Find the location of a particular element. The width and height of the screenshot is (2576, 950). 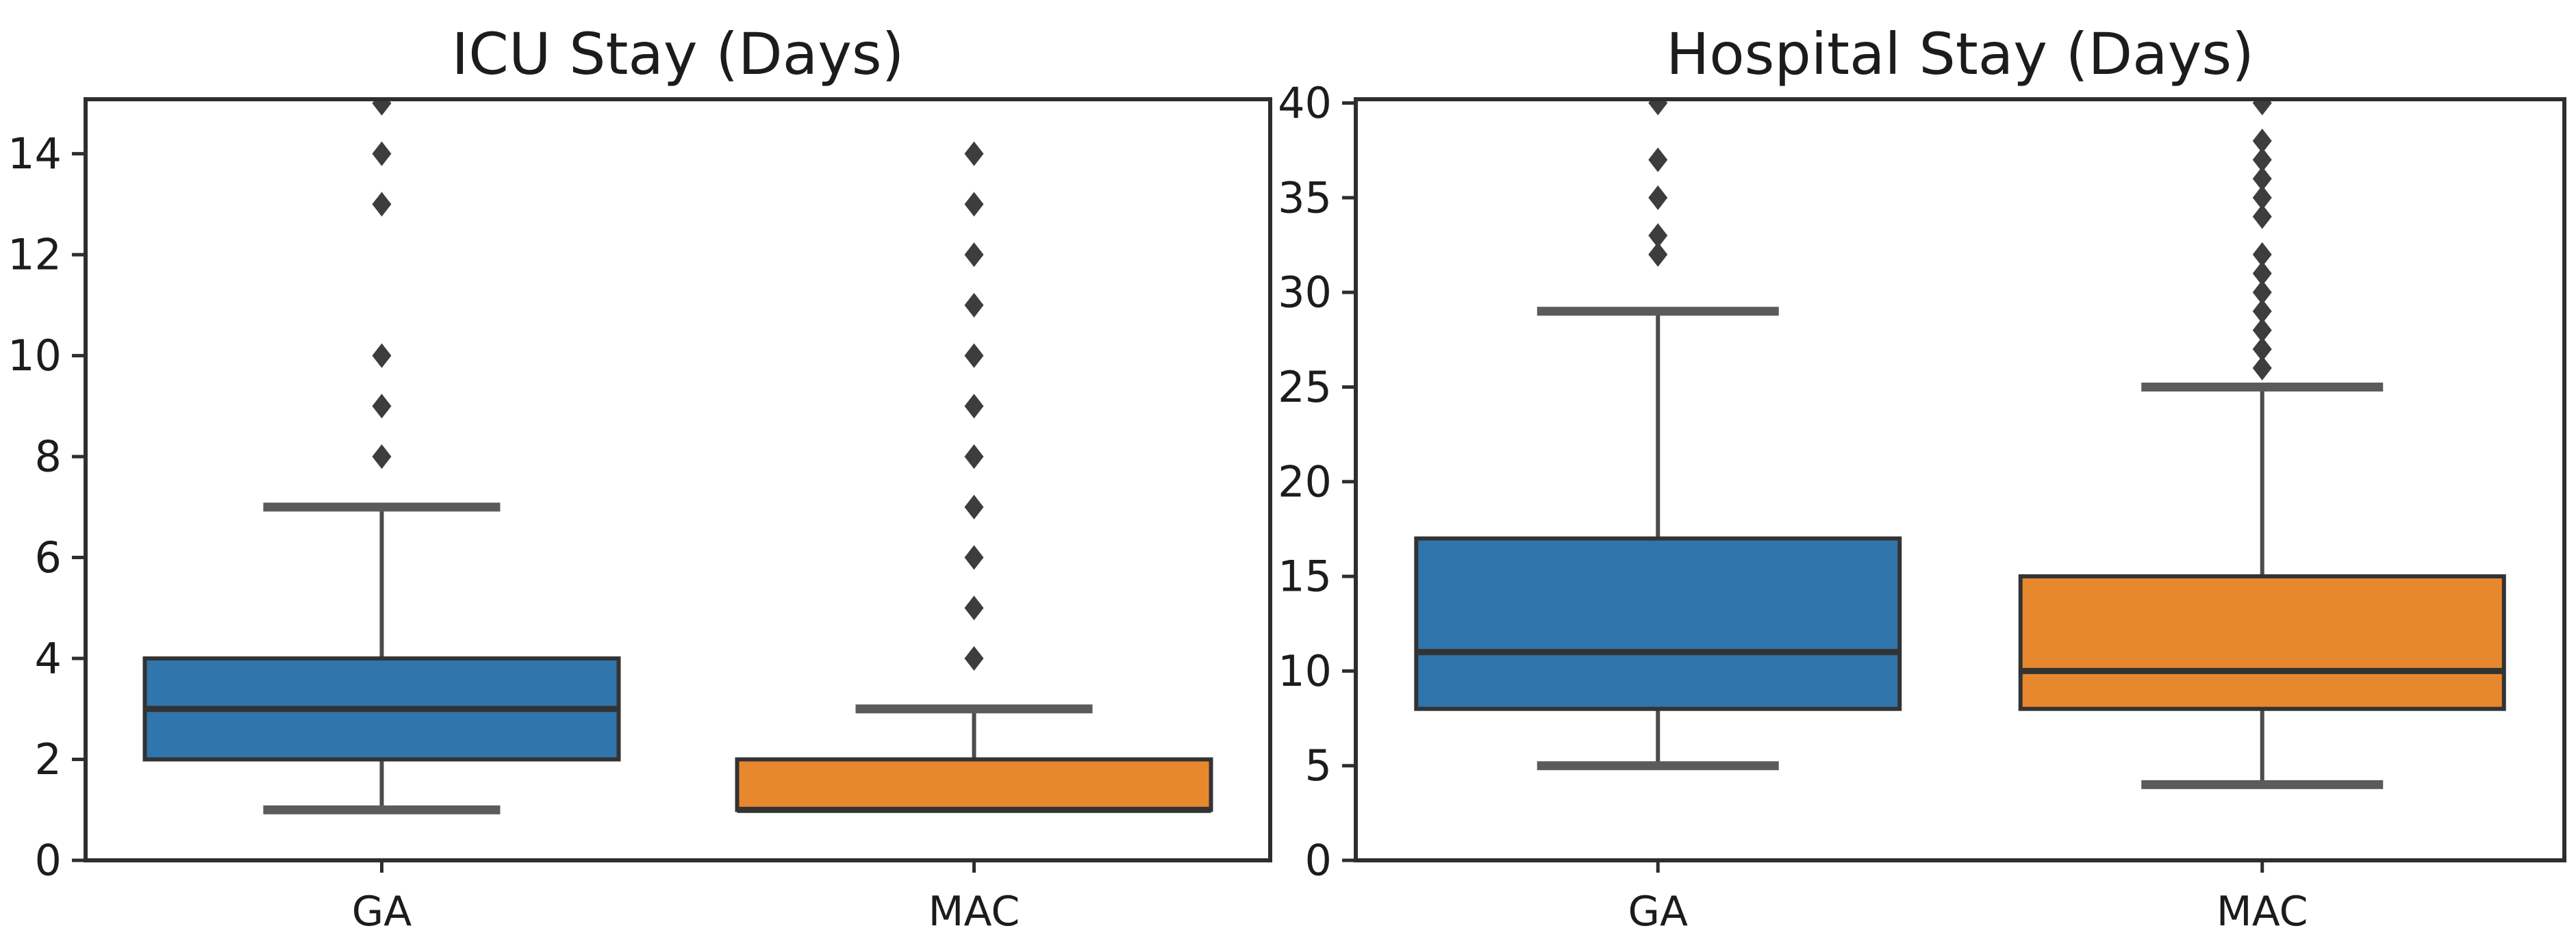

y-tick-label: 30 is located at coordinates (1305, 293).